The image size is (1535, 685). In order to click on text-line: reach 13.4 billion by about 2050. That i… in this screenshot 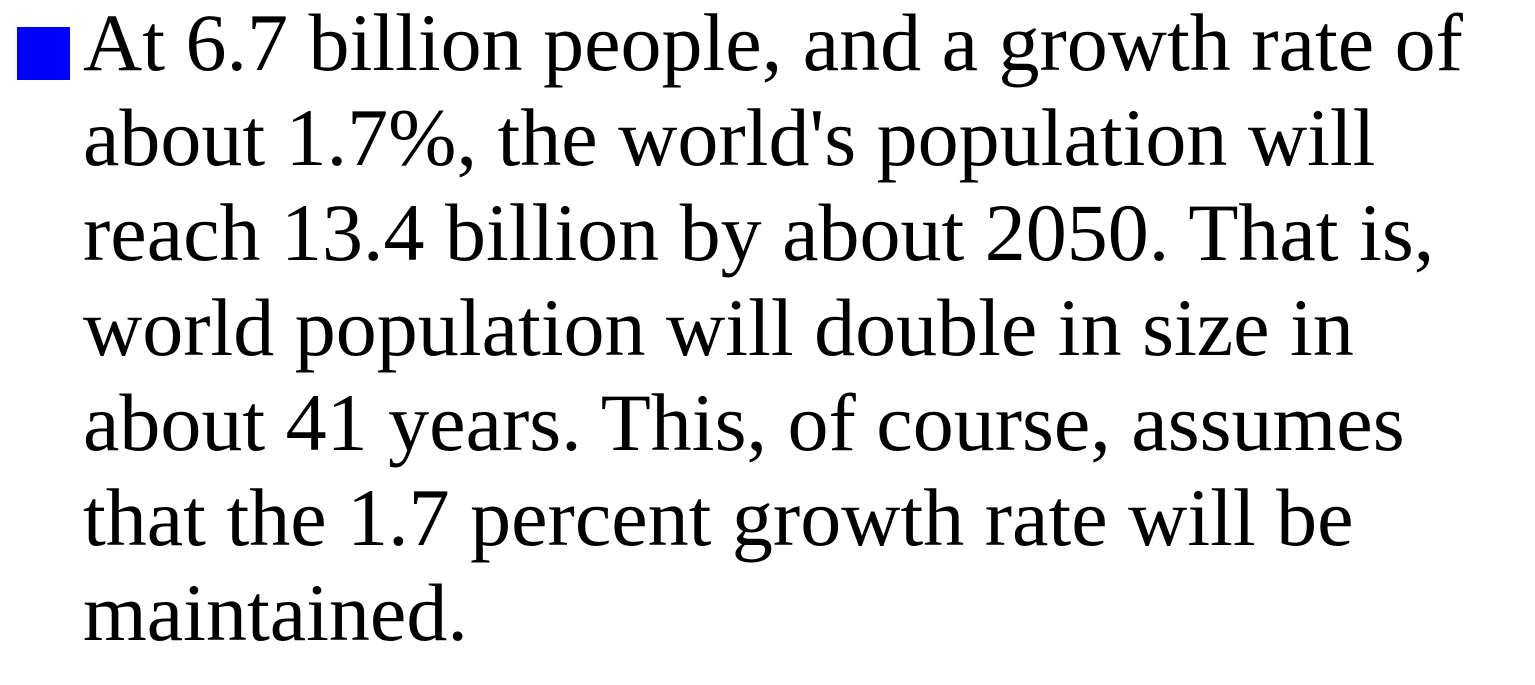, I will do `click(759, 232)`.